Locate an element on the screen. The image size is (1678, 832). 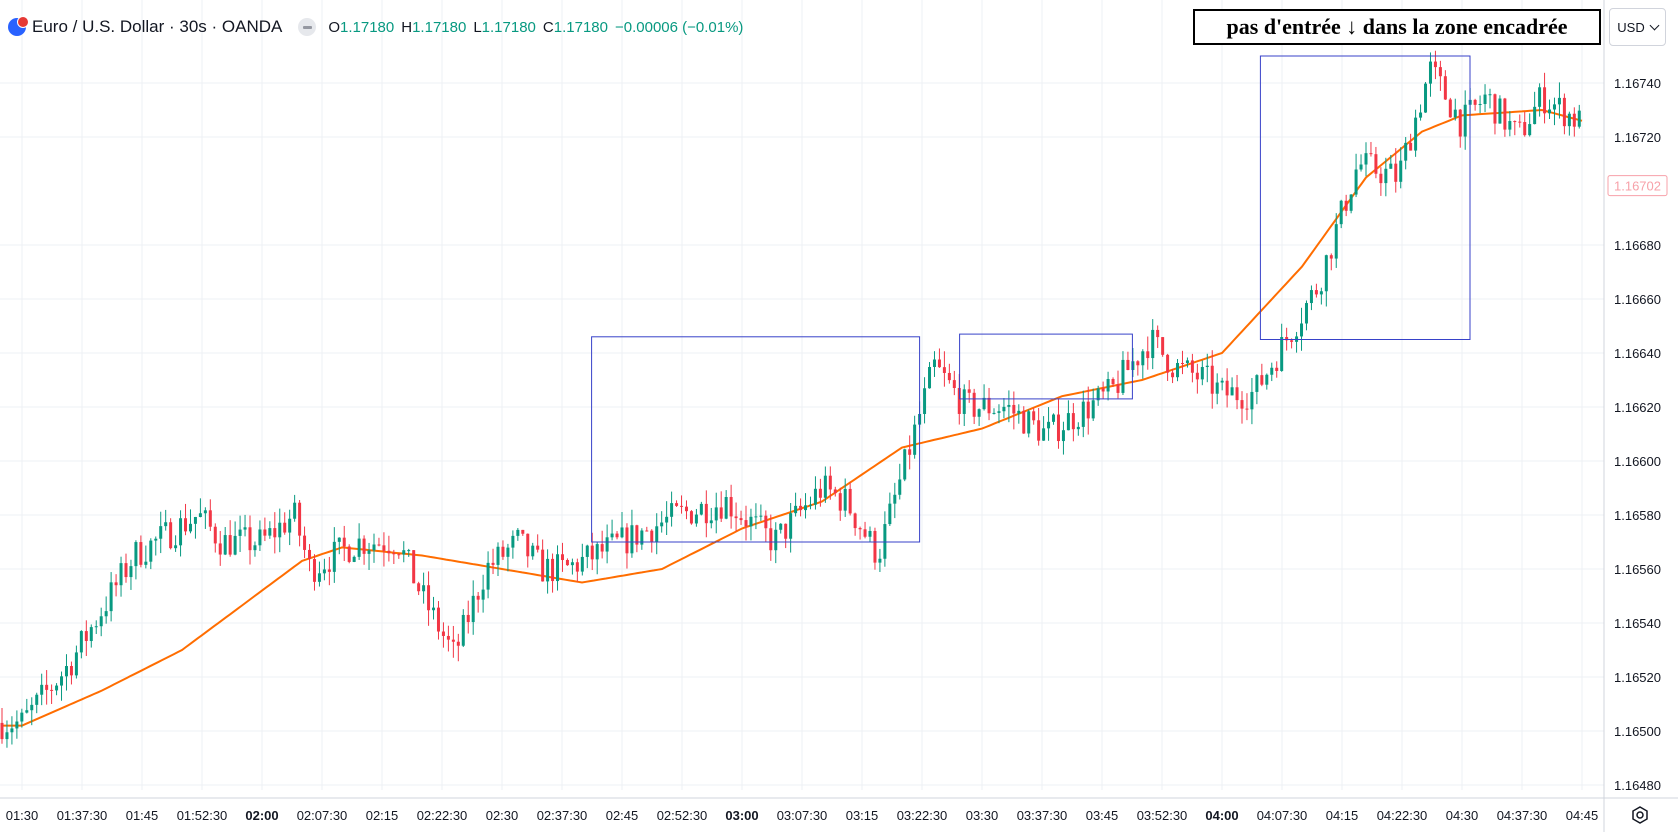
market-status-icon is located at coordinates (307, 27).